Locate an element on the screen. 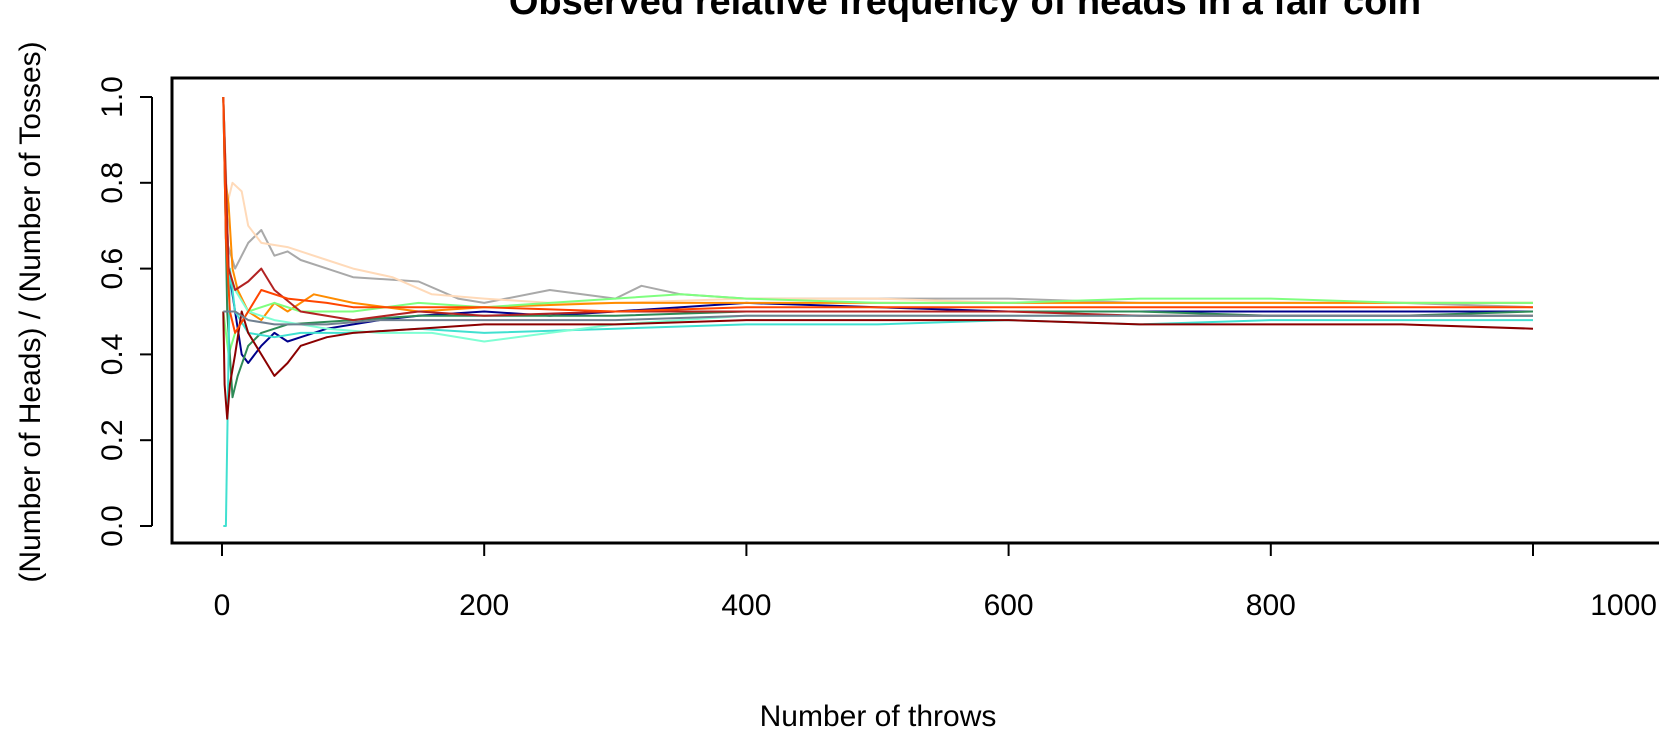 This screenshot has width=1659, height=738. y-tick-label: 1.0 is located at coordinates (112, 97).